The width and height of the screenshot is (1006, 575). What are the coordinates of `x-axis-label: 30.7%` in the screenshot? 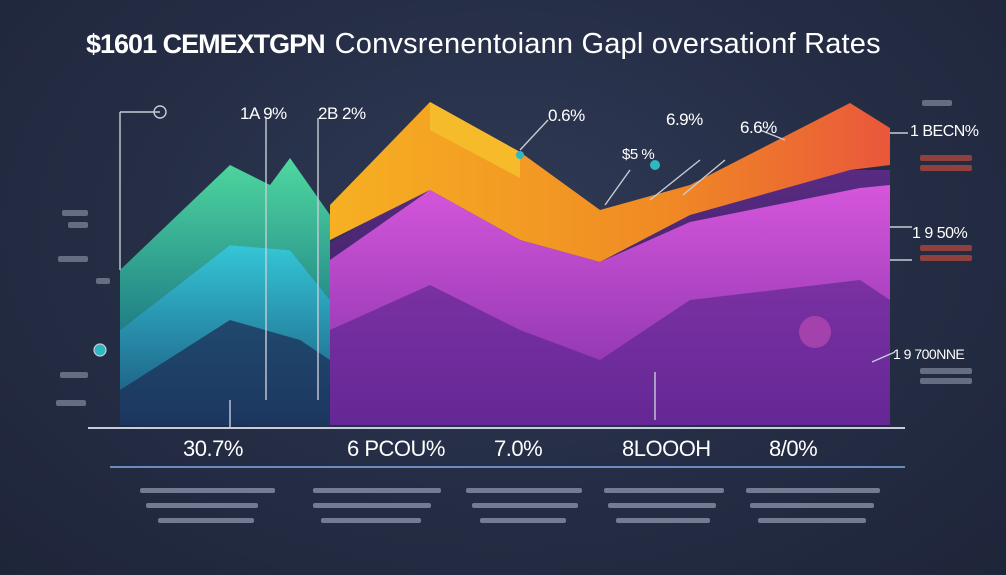 It's located at (213, 448).